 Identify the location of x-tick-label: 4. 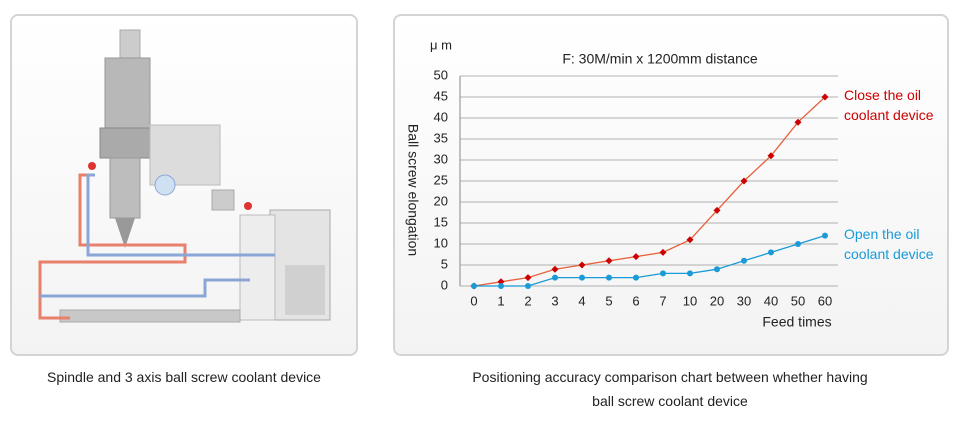
(581, 300).